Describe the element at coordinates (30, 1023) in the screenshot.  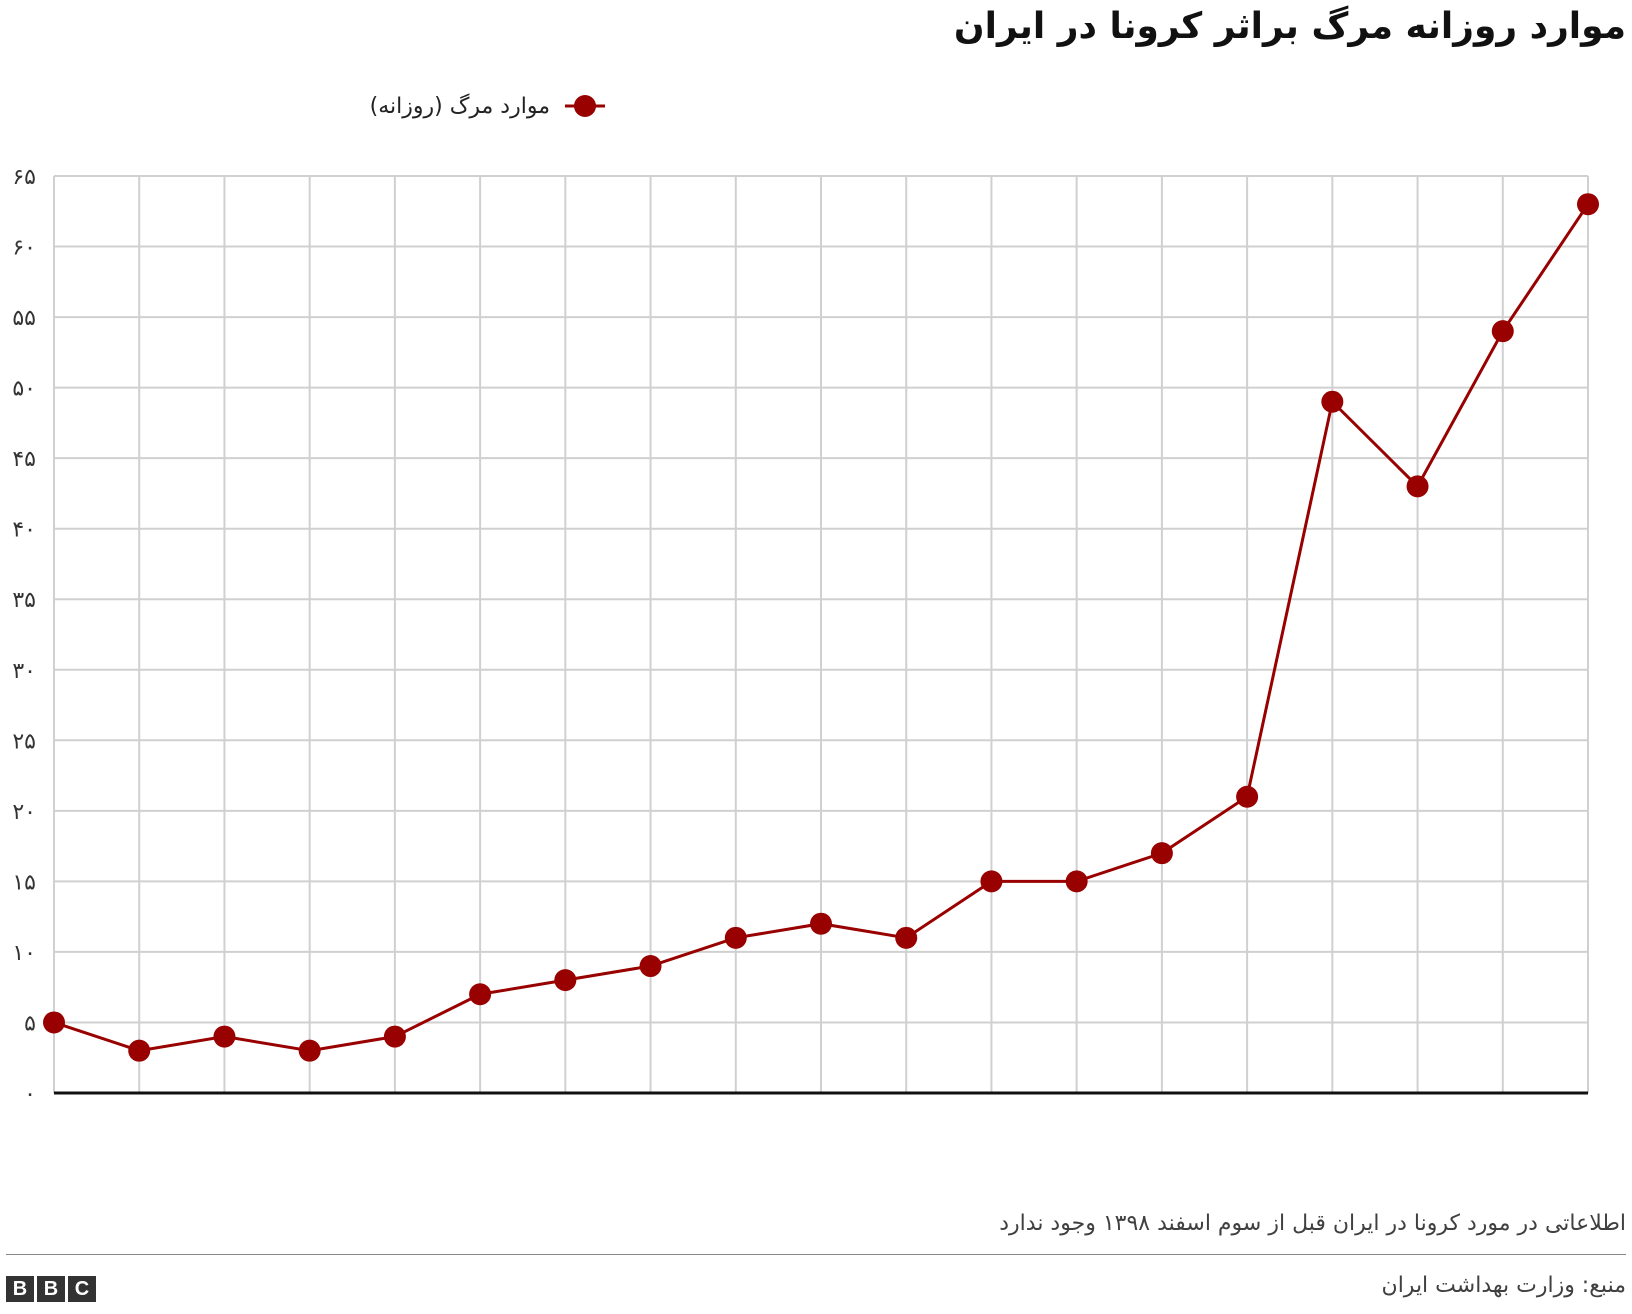
I see `y-tick-label: ۵` at that location.